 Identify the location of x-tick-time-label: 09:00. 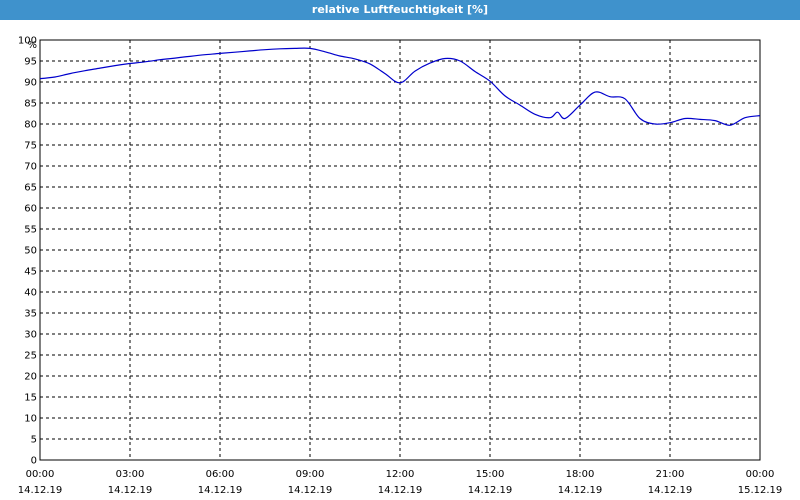
(310, 474).